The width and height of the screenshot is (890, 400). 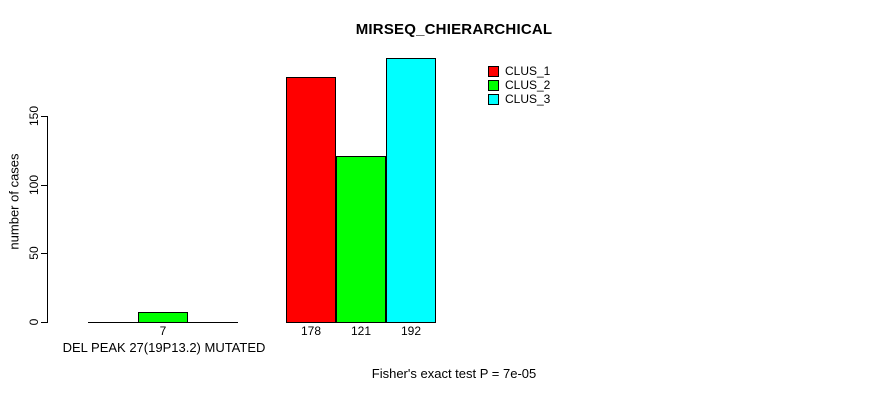 I want to click on y-axis-title: number of cases, so click(x=14, y=201).